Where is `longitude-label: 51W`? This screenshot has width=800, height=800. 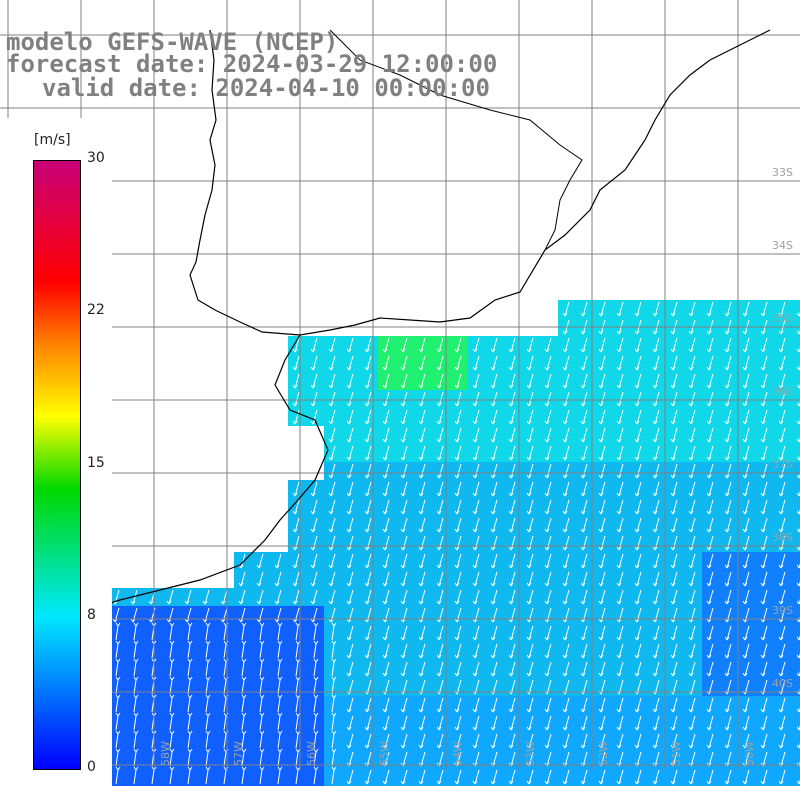
longitude-label: 51W is located at coordinates (676, 753).